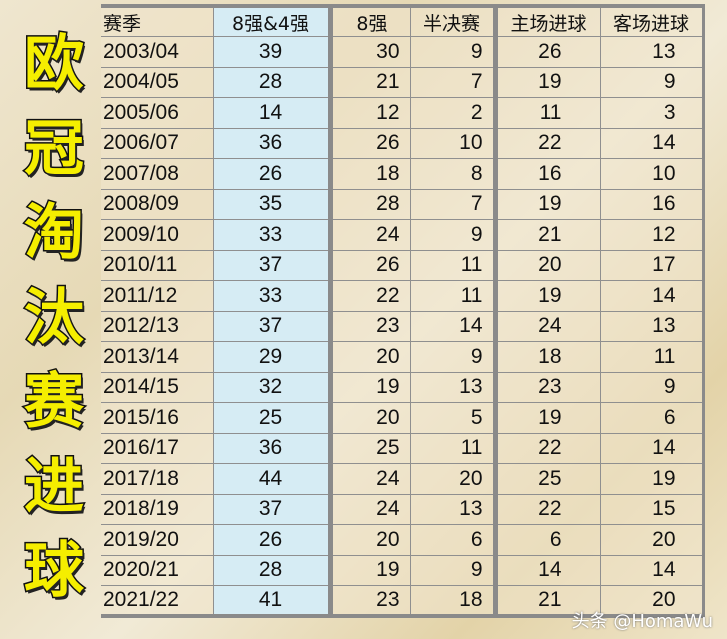 The height and width of the screenshot is (639, 727). What do you see at coordinates (273, 509) in the screenshot?
I see `value-cell: 37` at bounding box center [273, 509].